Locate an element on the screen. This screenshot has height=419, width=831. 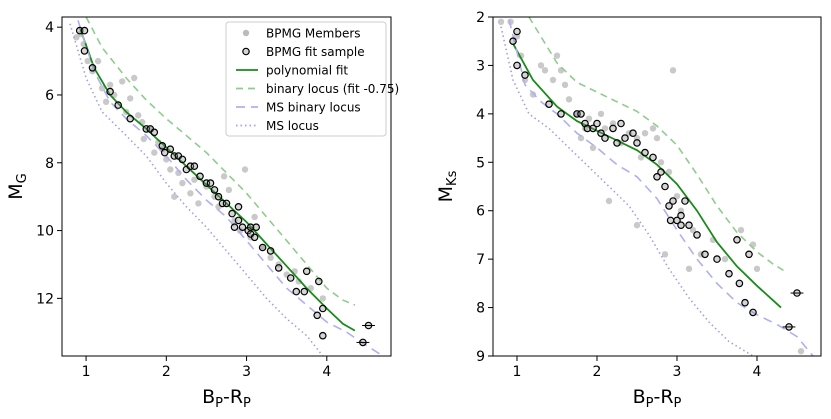
legend-marker-fit is located at coordinates (246, 51).